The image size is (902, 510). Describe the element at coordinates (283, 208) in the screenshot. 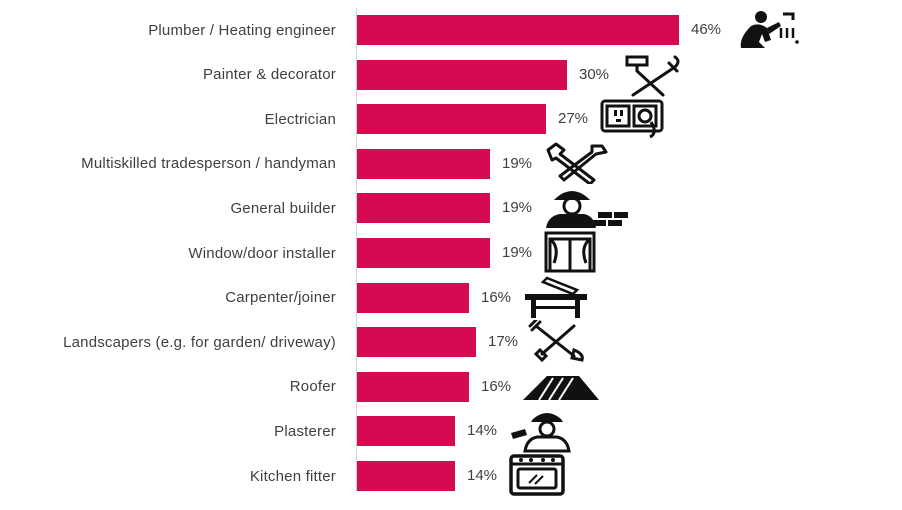

I see `category-label: General builder` at that location.